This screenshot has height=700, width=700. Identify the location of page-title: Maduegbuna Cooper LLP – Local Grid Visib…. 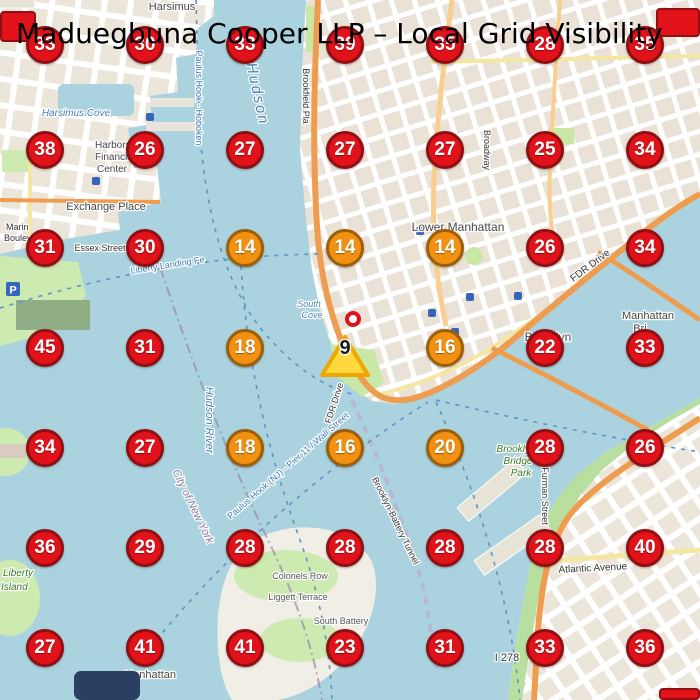
(339, 33).